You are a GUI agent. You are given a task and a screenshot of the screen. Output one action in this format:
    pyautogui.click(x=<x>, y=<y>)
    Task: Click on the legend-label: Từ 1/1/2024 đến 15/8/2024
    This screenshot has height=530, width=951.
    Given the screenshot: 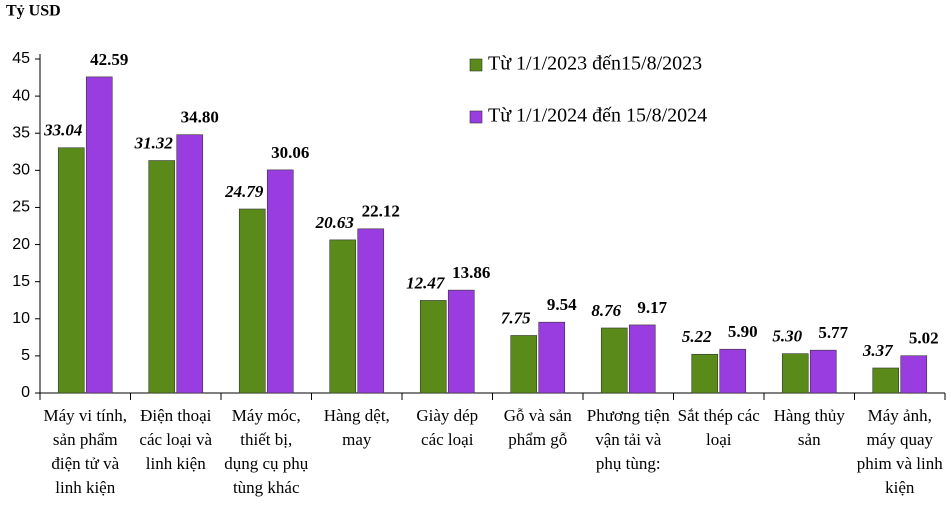 What is the action you would take?
    pyautogui.click(x=597, y=116)
    